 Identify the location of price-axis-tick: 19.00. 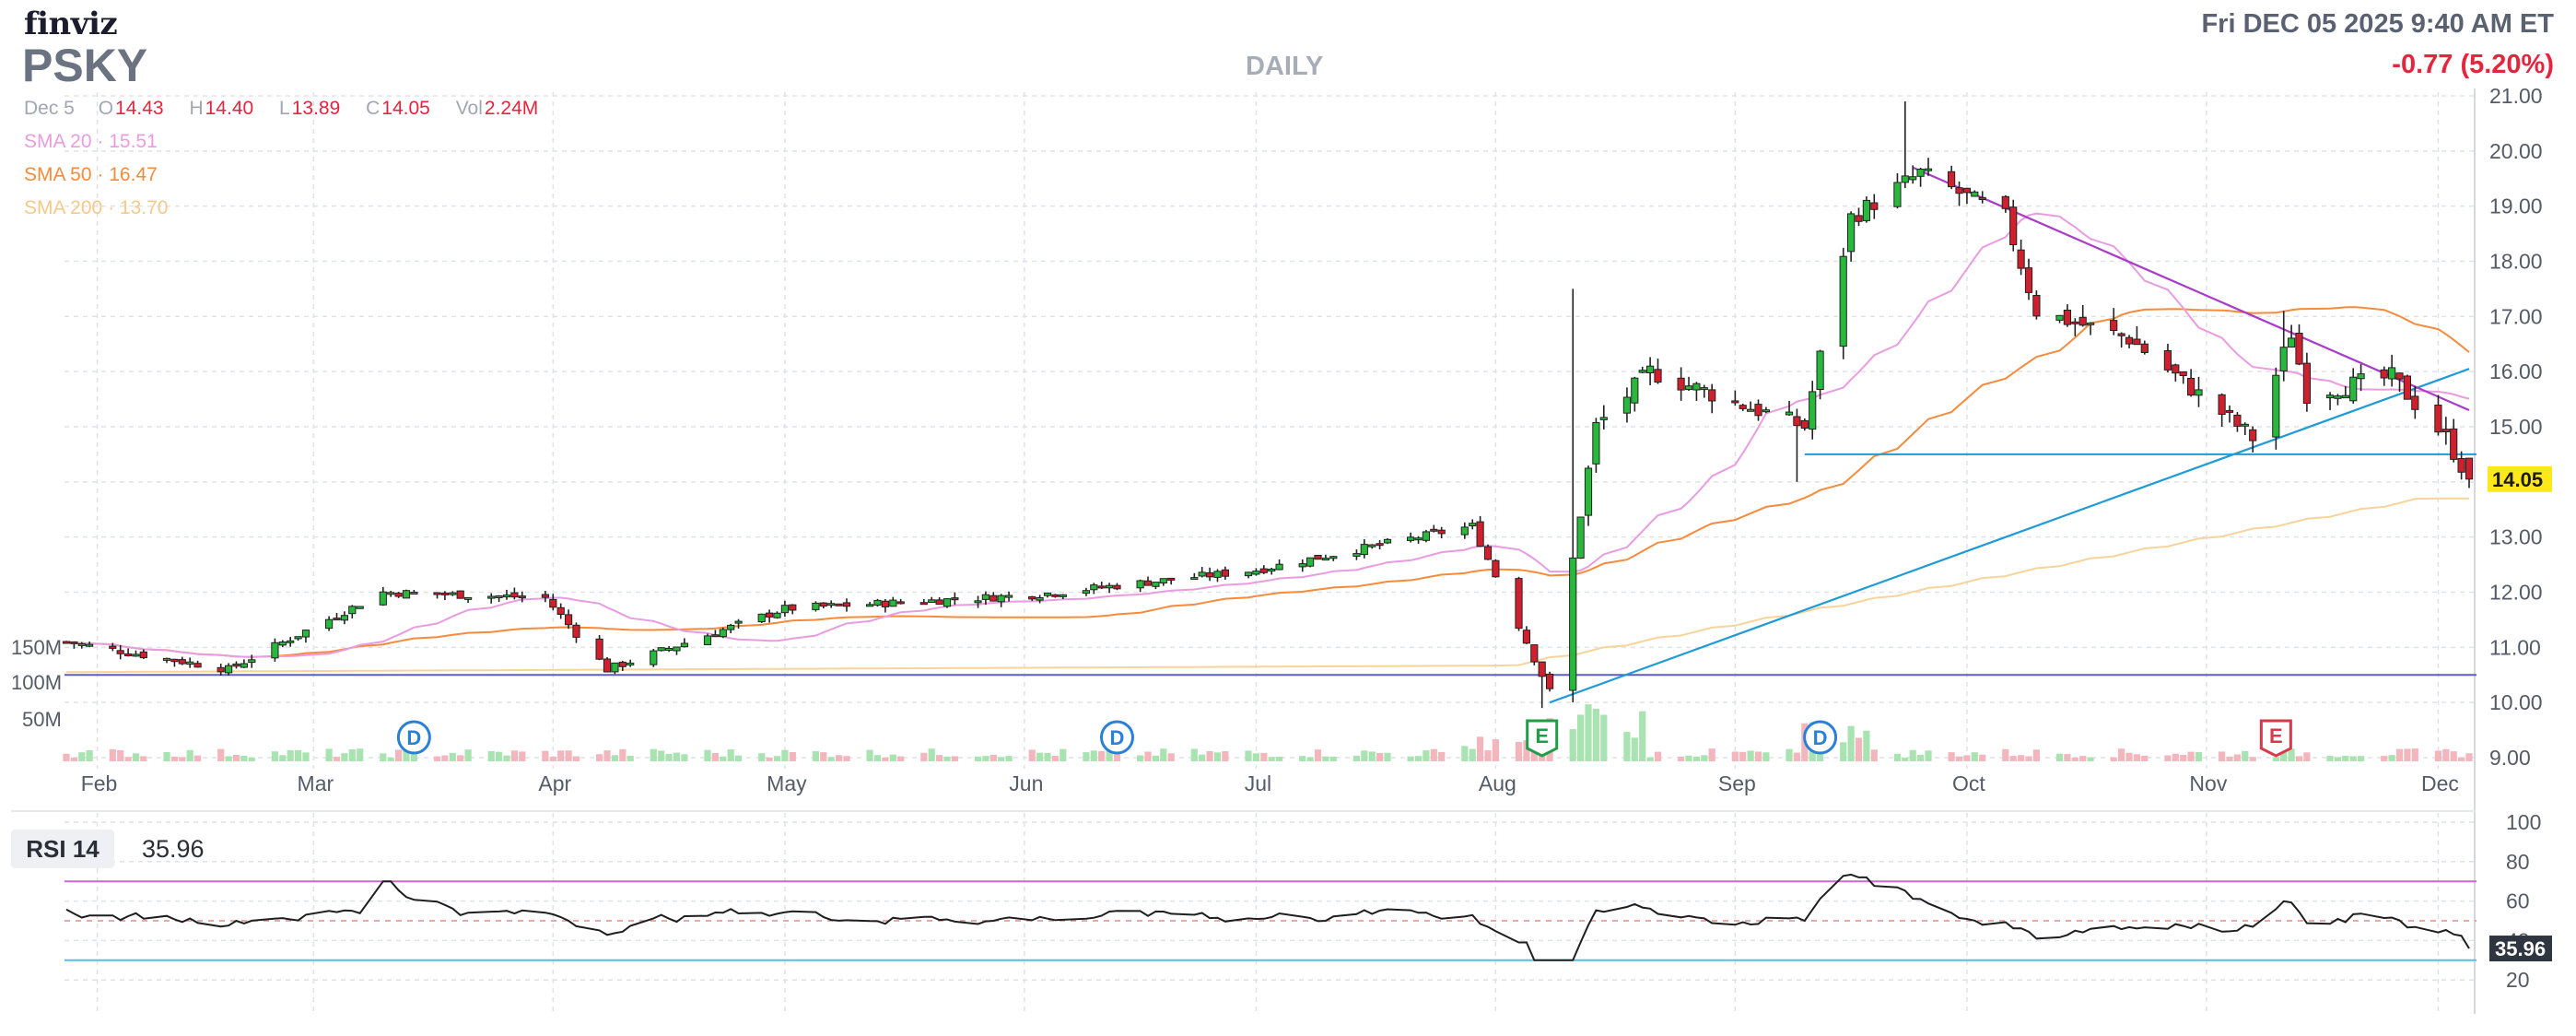
(2516, 206).